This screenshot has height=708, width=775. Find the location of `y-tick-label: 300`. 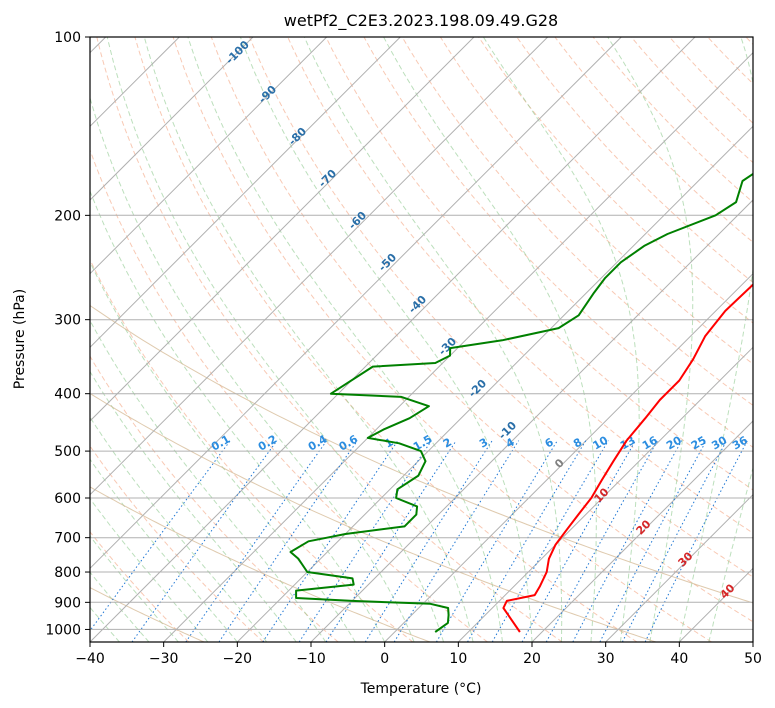

y-tick-label: 300 is located at coordinates (67, 321).